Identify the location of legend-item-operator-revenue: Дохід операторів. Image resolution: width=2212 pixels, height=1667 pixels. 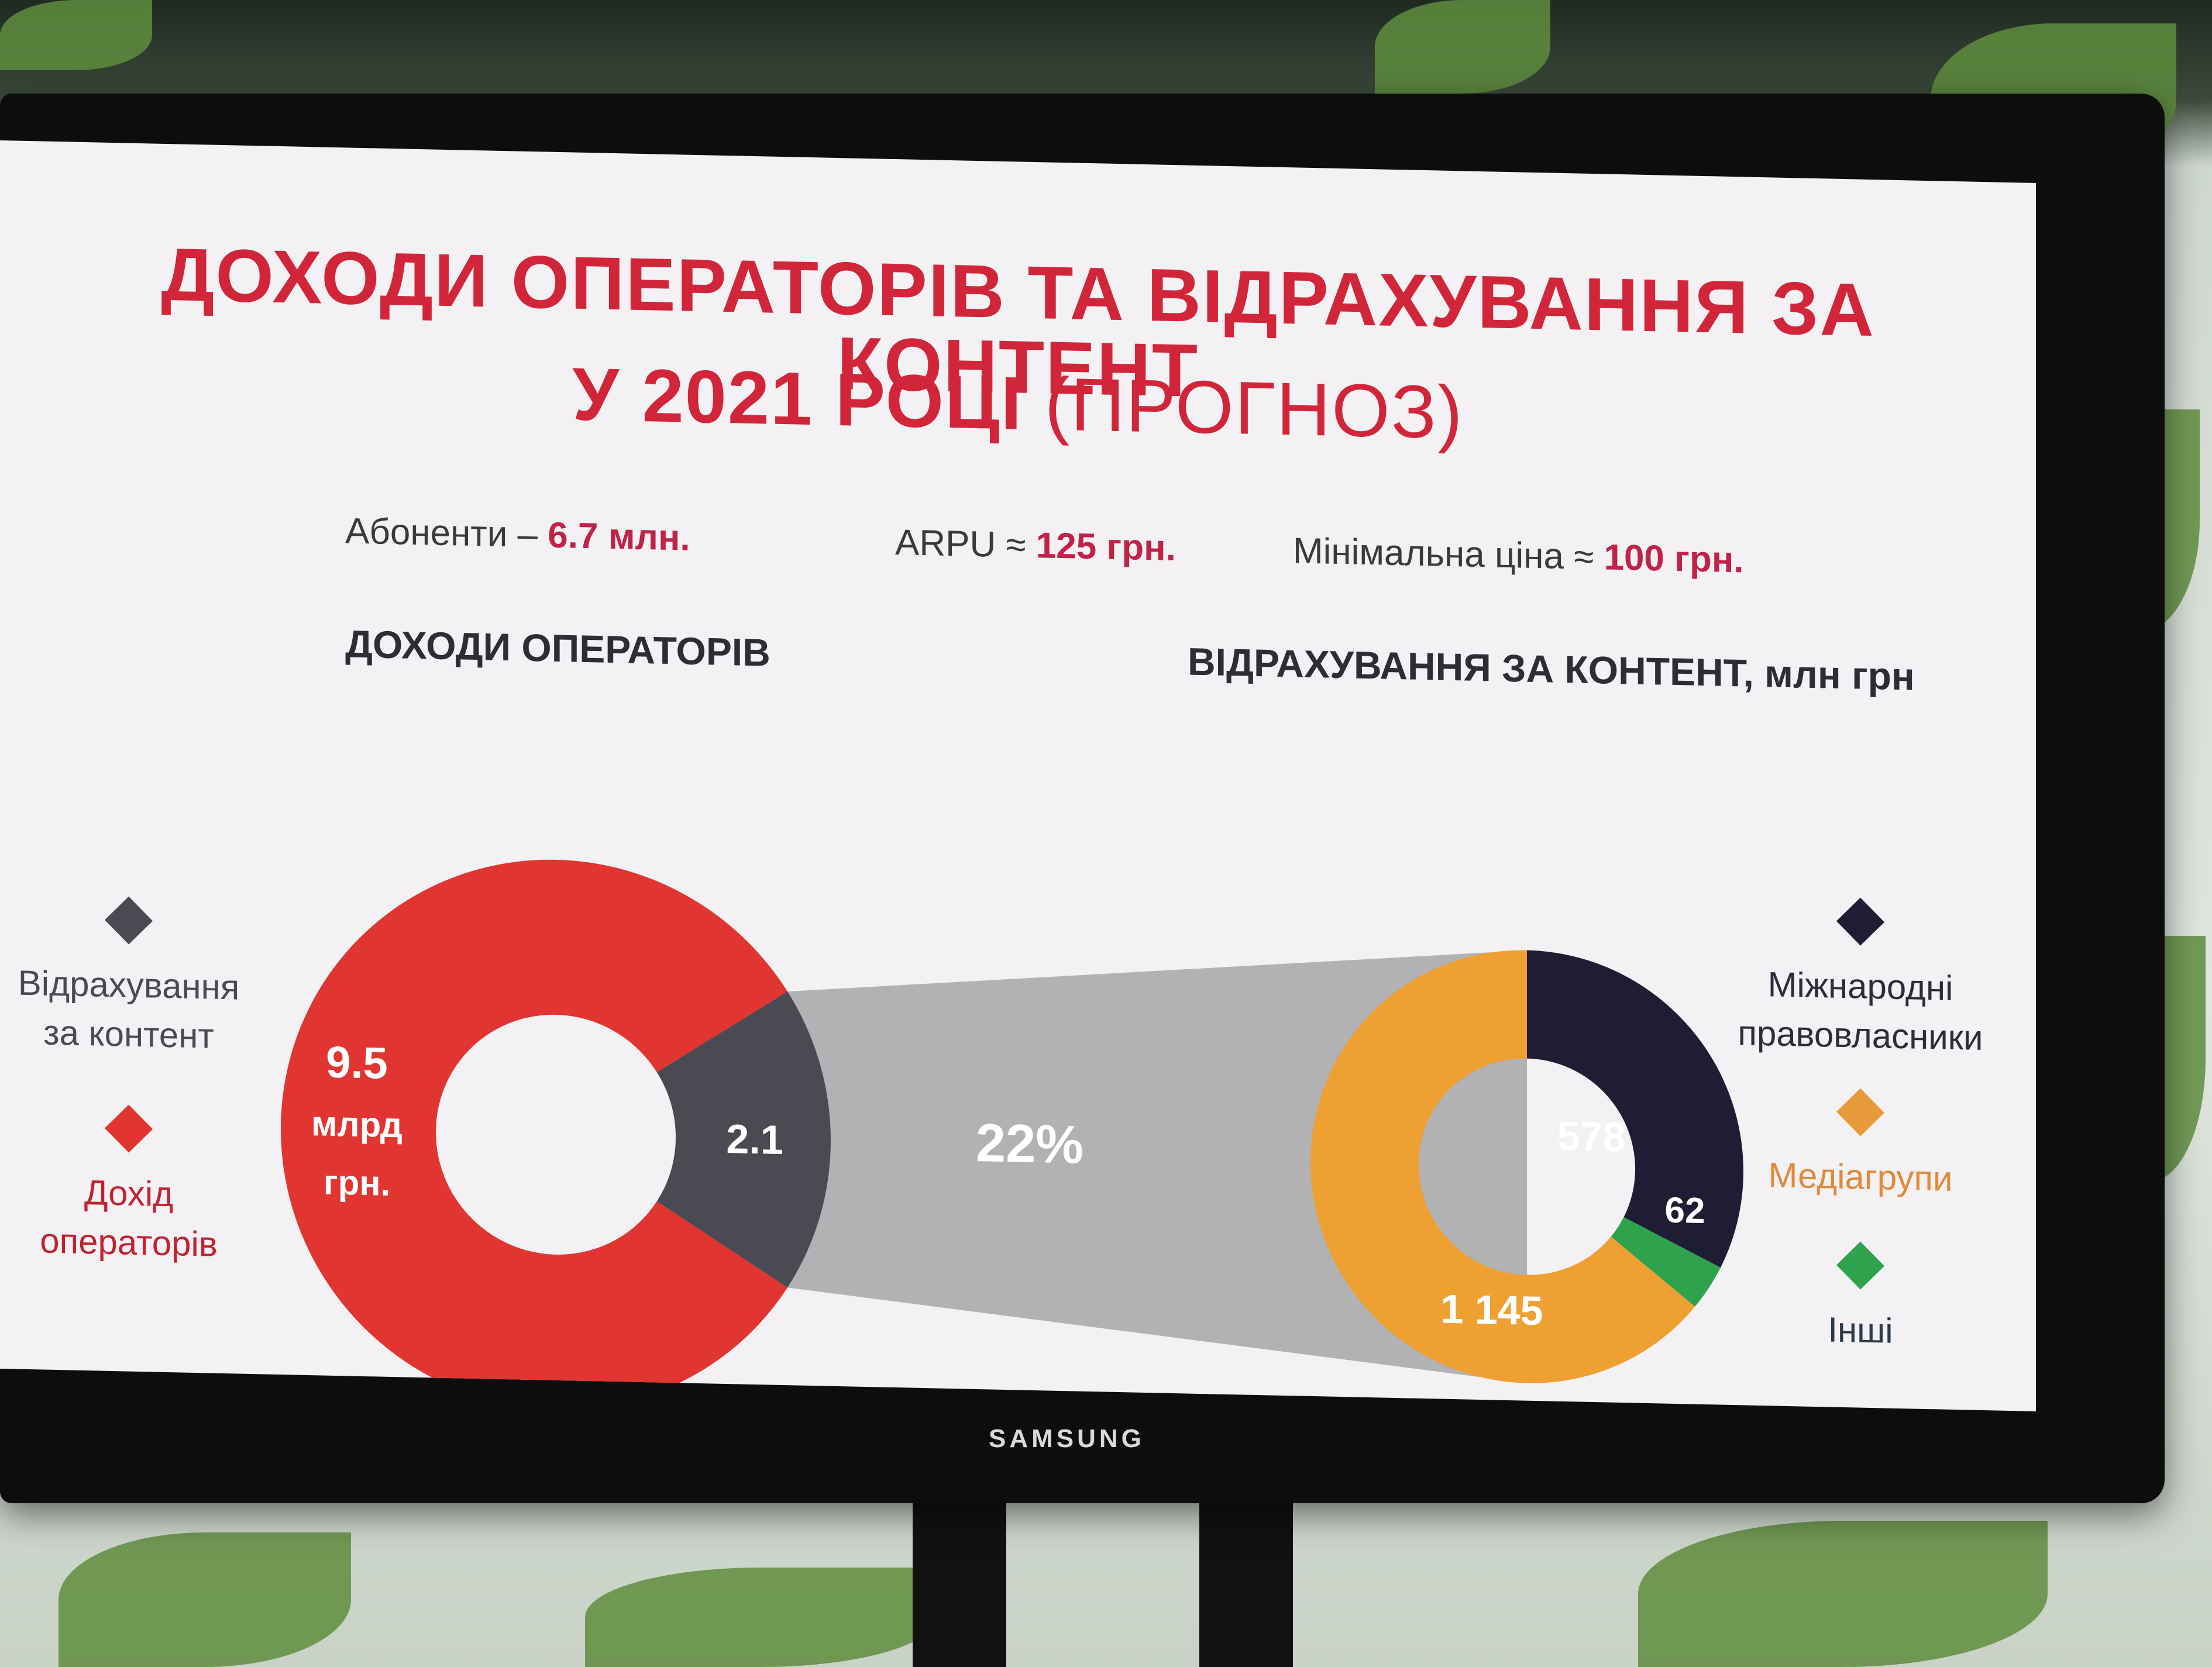
(128, 1187).